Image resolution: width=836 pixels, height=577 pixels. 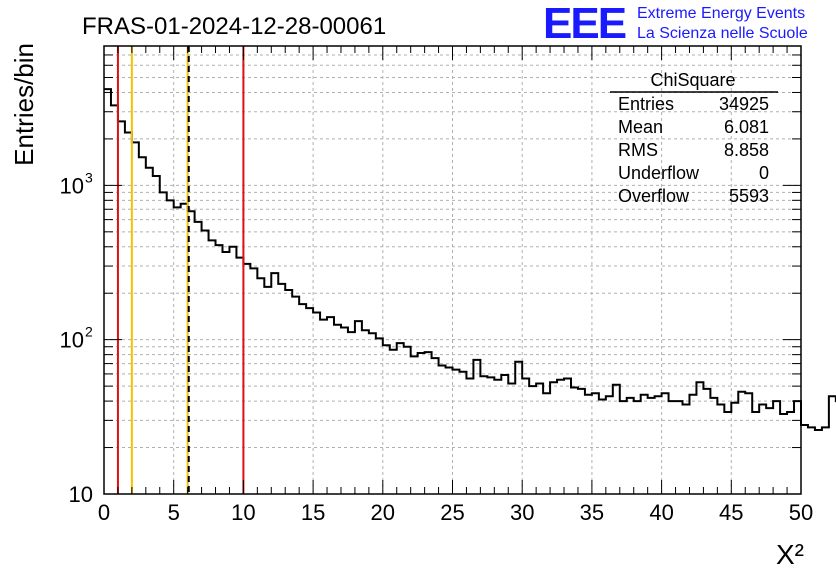 What do you see at coordinates (640, 127) in the screenshot?
I see `stats-label: Mean` at bounding box center [640, 127].